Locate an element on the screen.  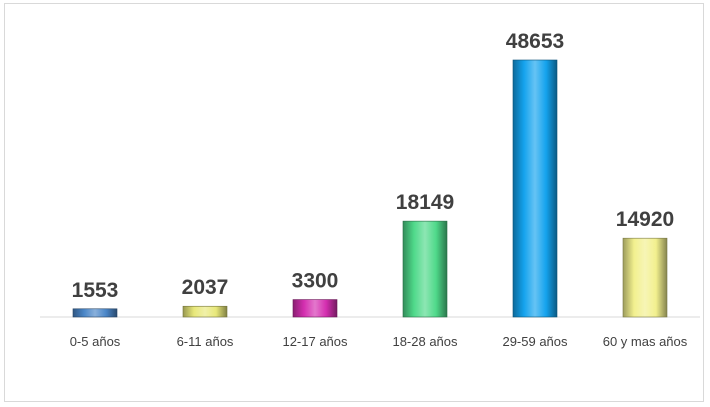
bar-18-28-anos is located at coordinates (425, 269).